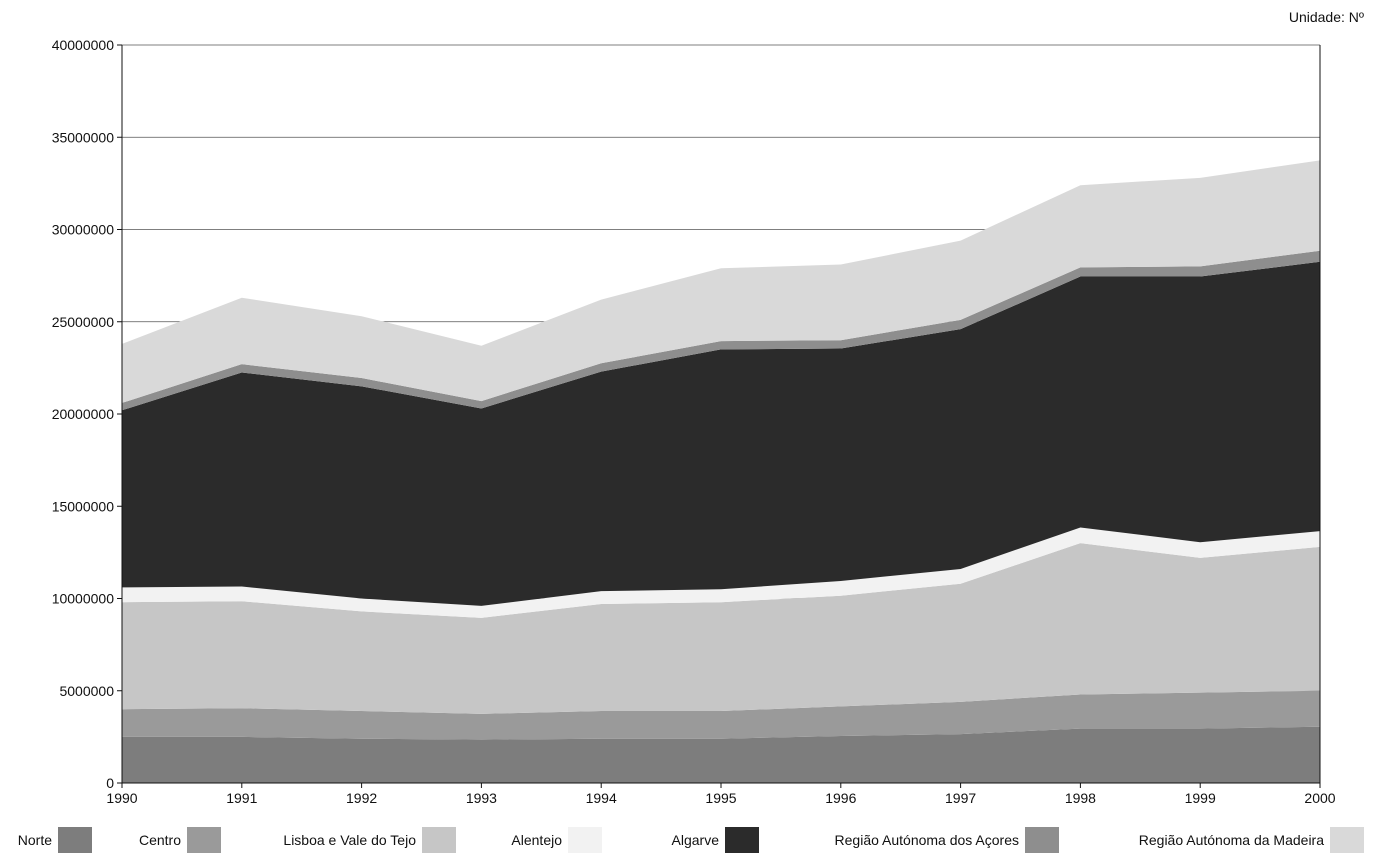 This screenshot has height=855, width=1378. Describe the element at coordinates (110, 783) in the screenshot. I see `y-tick-label: 0` at that location.